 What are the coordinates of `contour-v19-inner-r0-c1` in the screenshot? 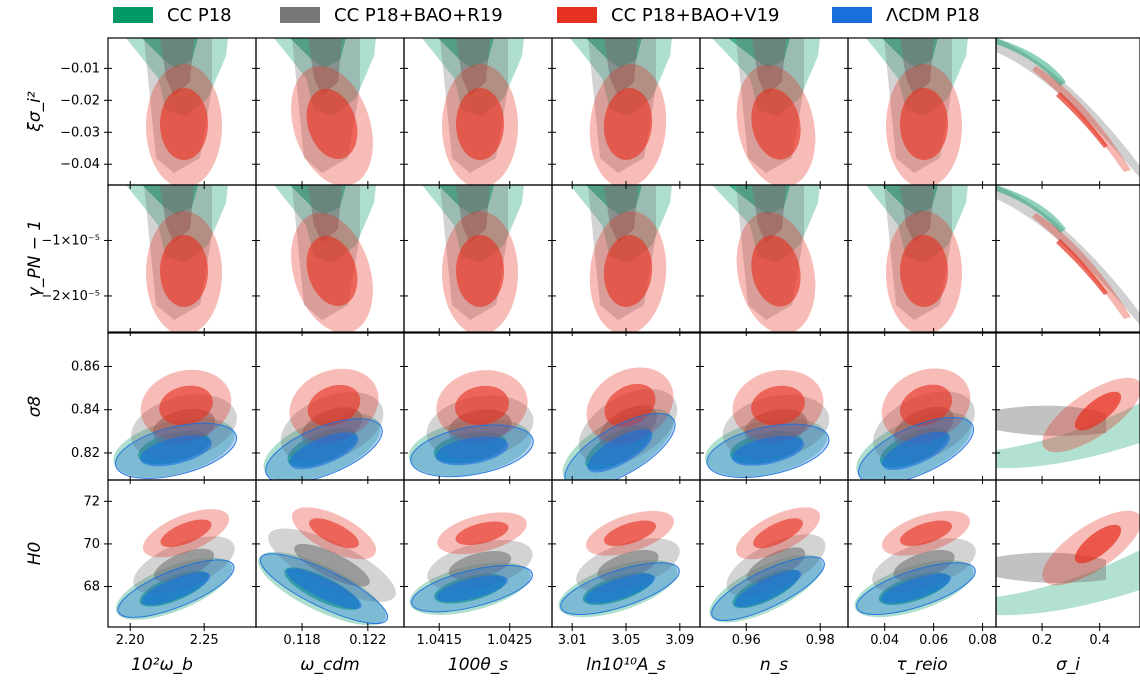 It's located at (332, 124).